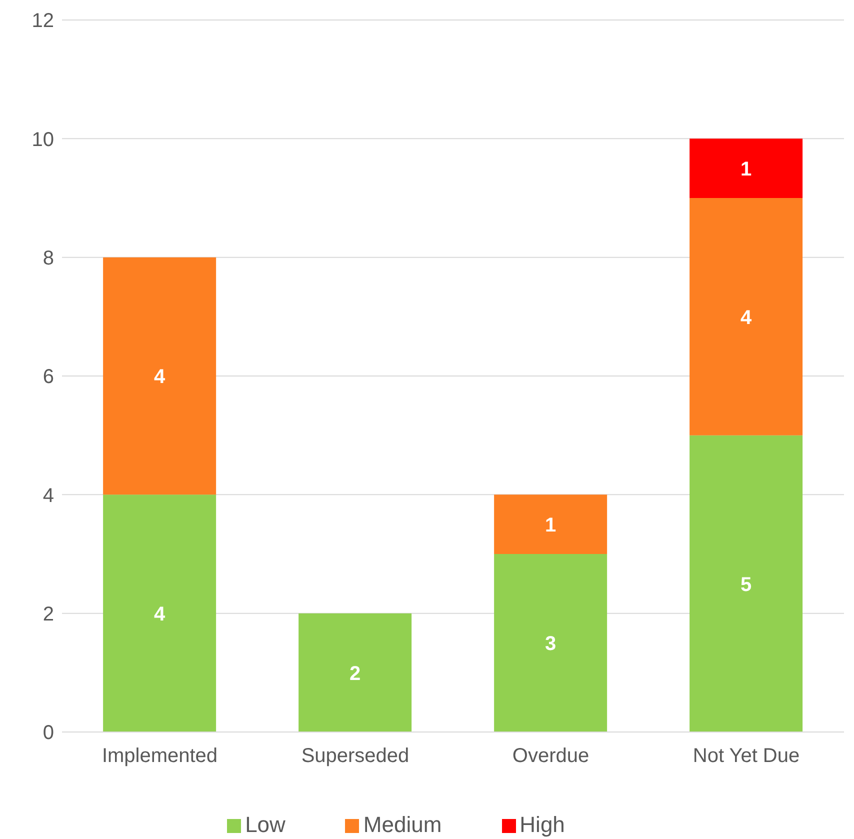 The width and height of the screenshot is (854, 839). I want to click on x-tick-label: Not Yet Due, so click(746, 756).